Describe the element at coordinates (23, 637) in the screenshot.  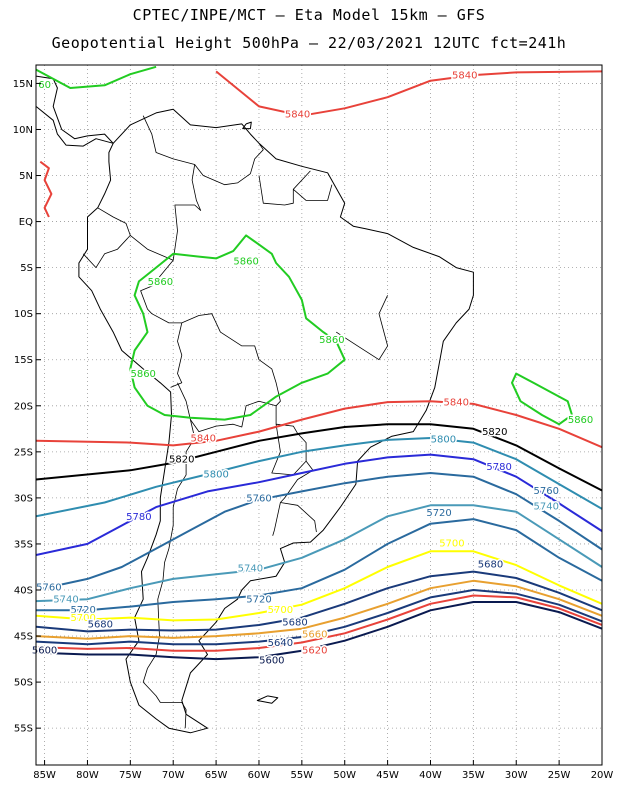
I see `lat-tick-label: 45S` at that location.